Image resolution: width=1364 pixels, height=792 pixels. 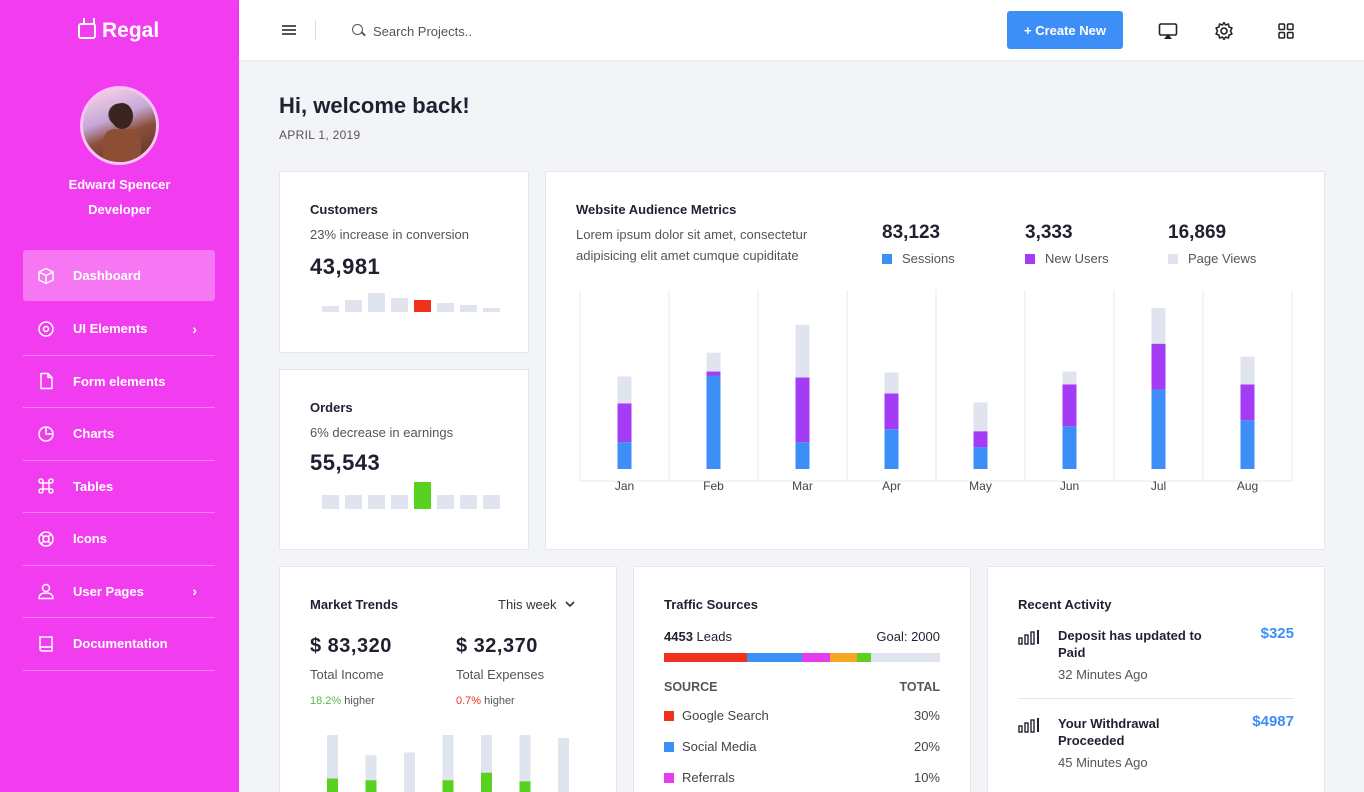 I want to click on expense-change: 0.7% higher, so click(x=485, y=701).